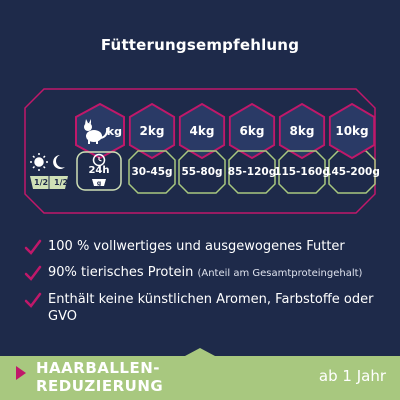 The width and height of the screenshot is (400, 400). I want to click on portion-box: 145- 200g, so click(352, 172).